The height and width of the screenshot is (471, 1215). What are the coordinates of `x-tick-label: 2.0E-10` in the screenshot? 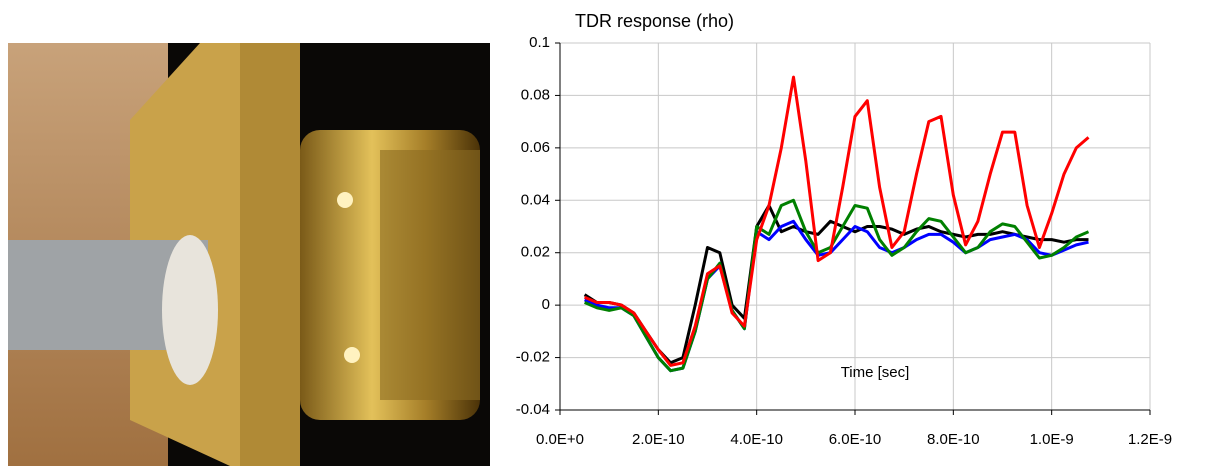 It's located at (658, 439).